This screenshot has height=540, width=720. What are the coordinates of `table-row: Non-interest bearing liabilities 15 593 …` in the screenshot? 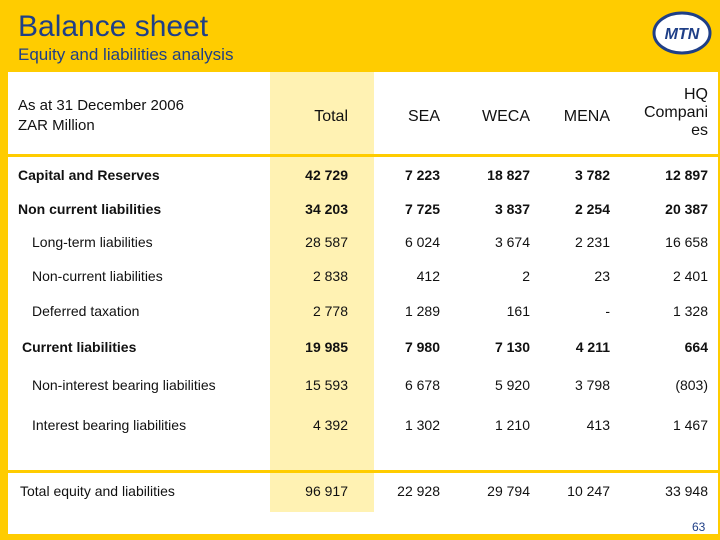 It's located at (363, 387).